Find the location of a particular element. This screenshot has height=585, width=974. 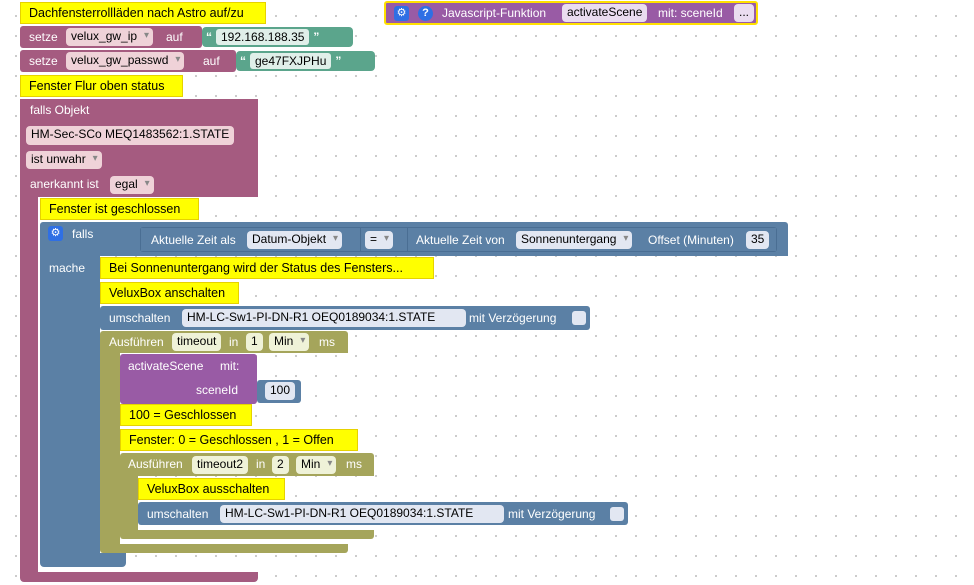

falls-label: falls is located at coordinates (83, 234).